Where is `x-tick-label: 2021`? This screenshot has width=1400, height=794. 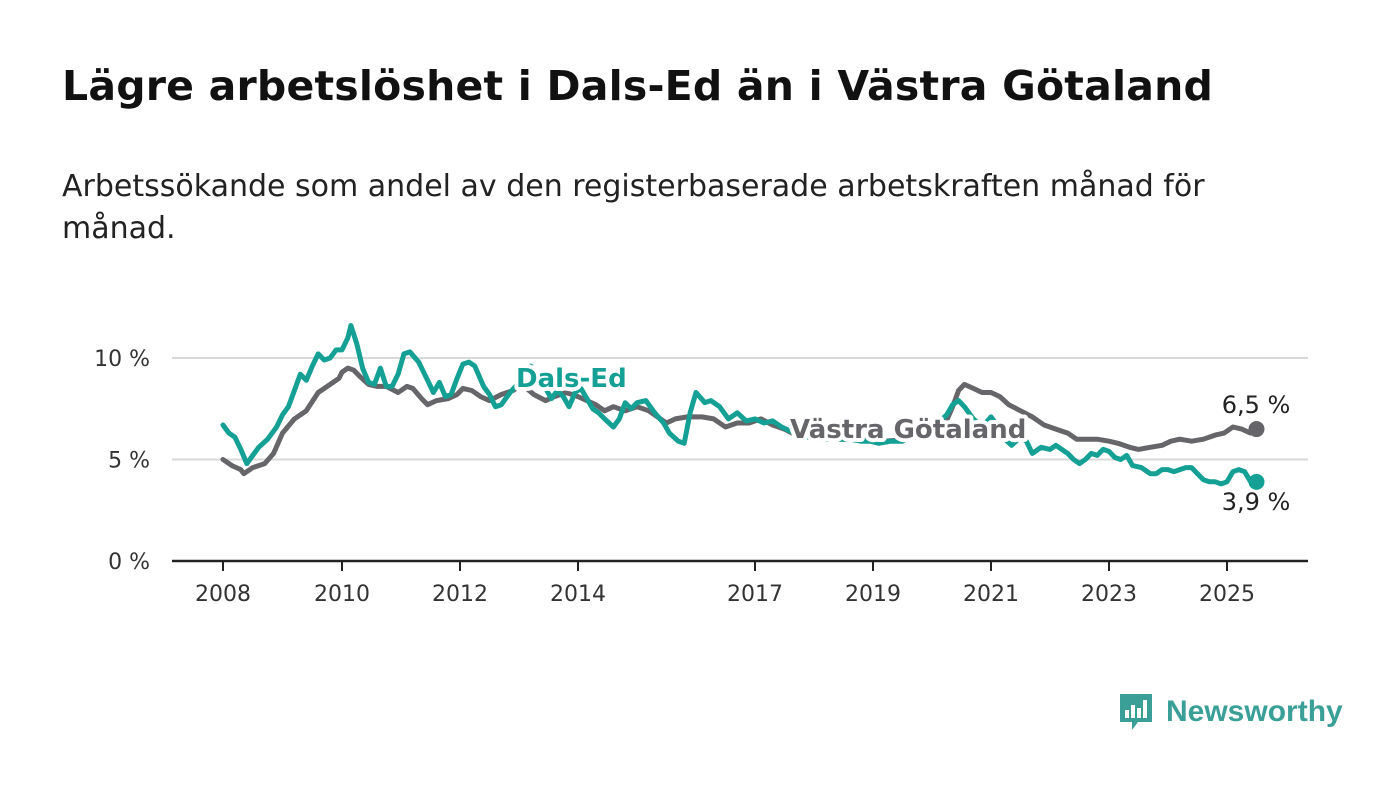
x-tick-label: 2021 is located at coordinates (991, 594).